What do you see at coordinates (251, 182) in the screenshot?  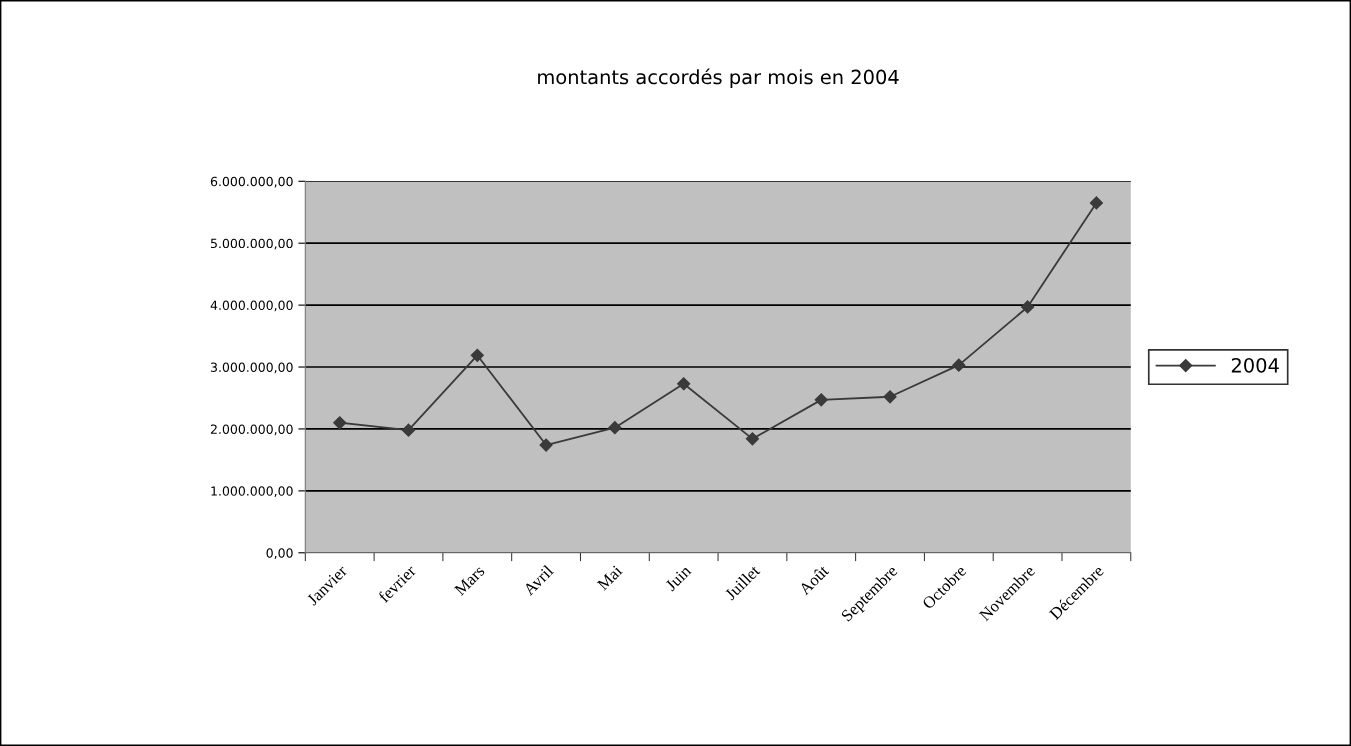 I see `y-tick-label: 6.000.000,00` at bounding box center [251, 182].